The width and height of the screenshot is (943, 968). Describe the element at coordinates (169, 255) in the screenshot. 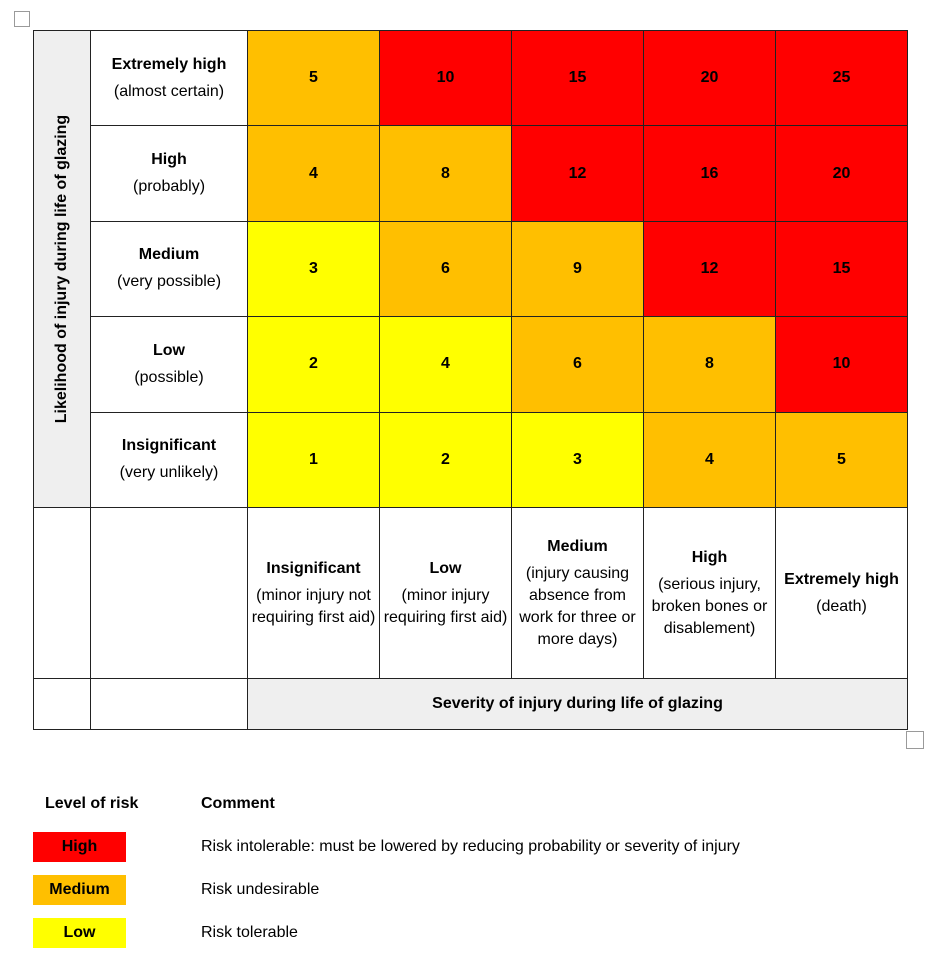

I see `likelihood-title: Medium` at that location.